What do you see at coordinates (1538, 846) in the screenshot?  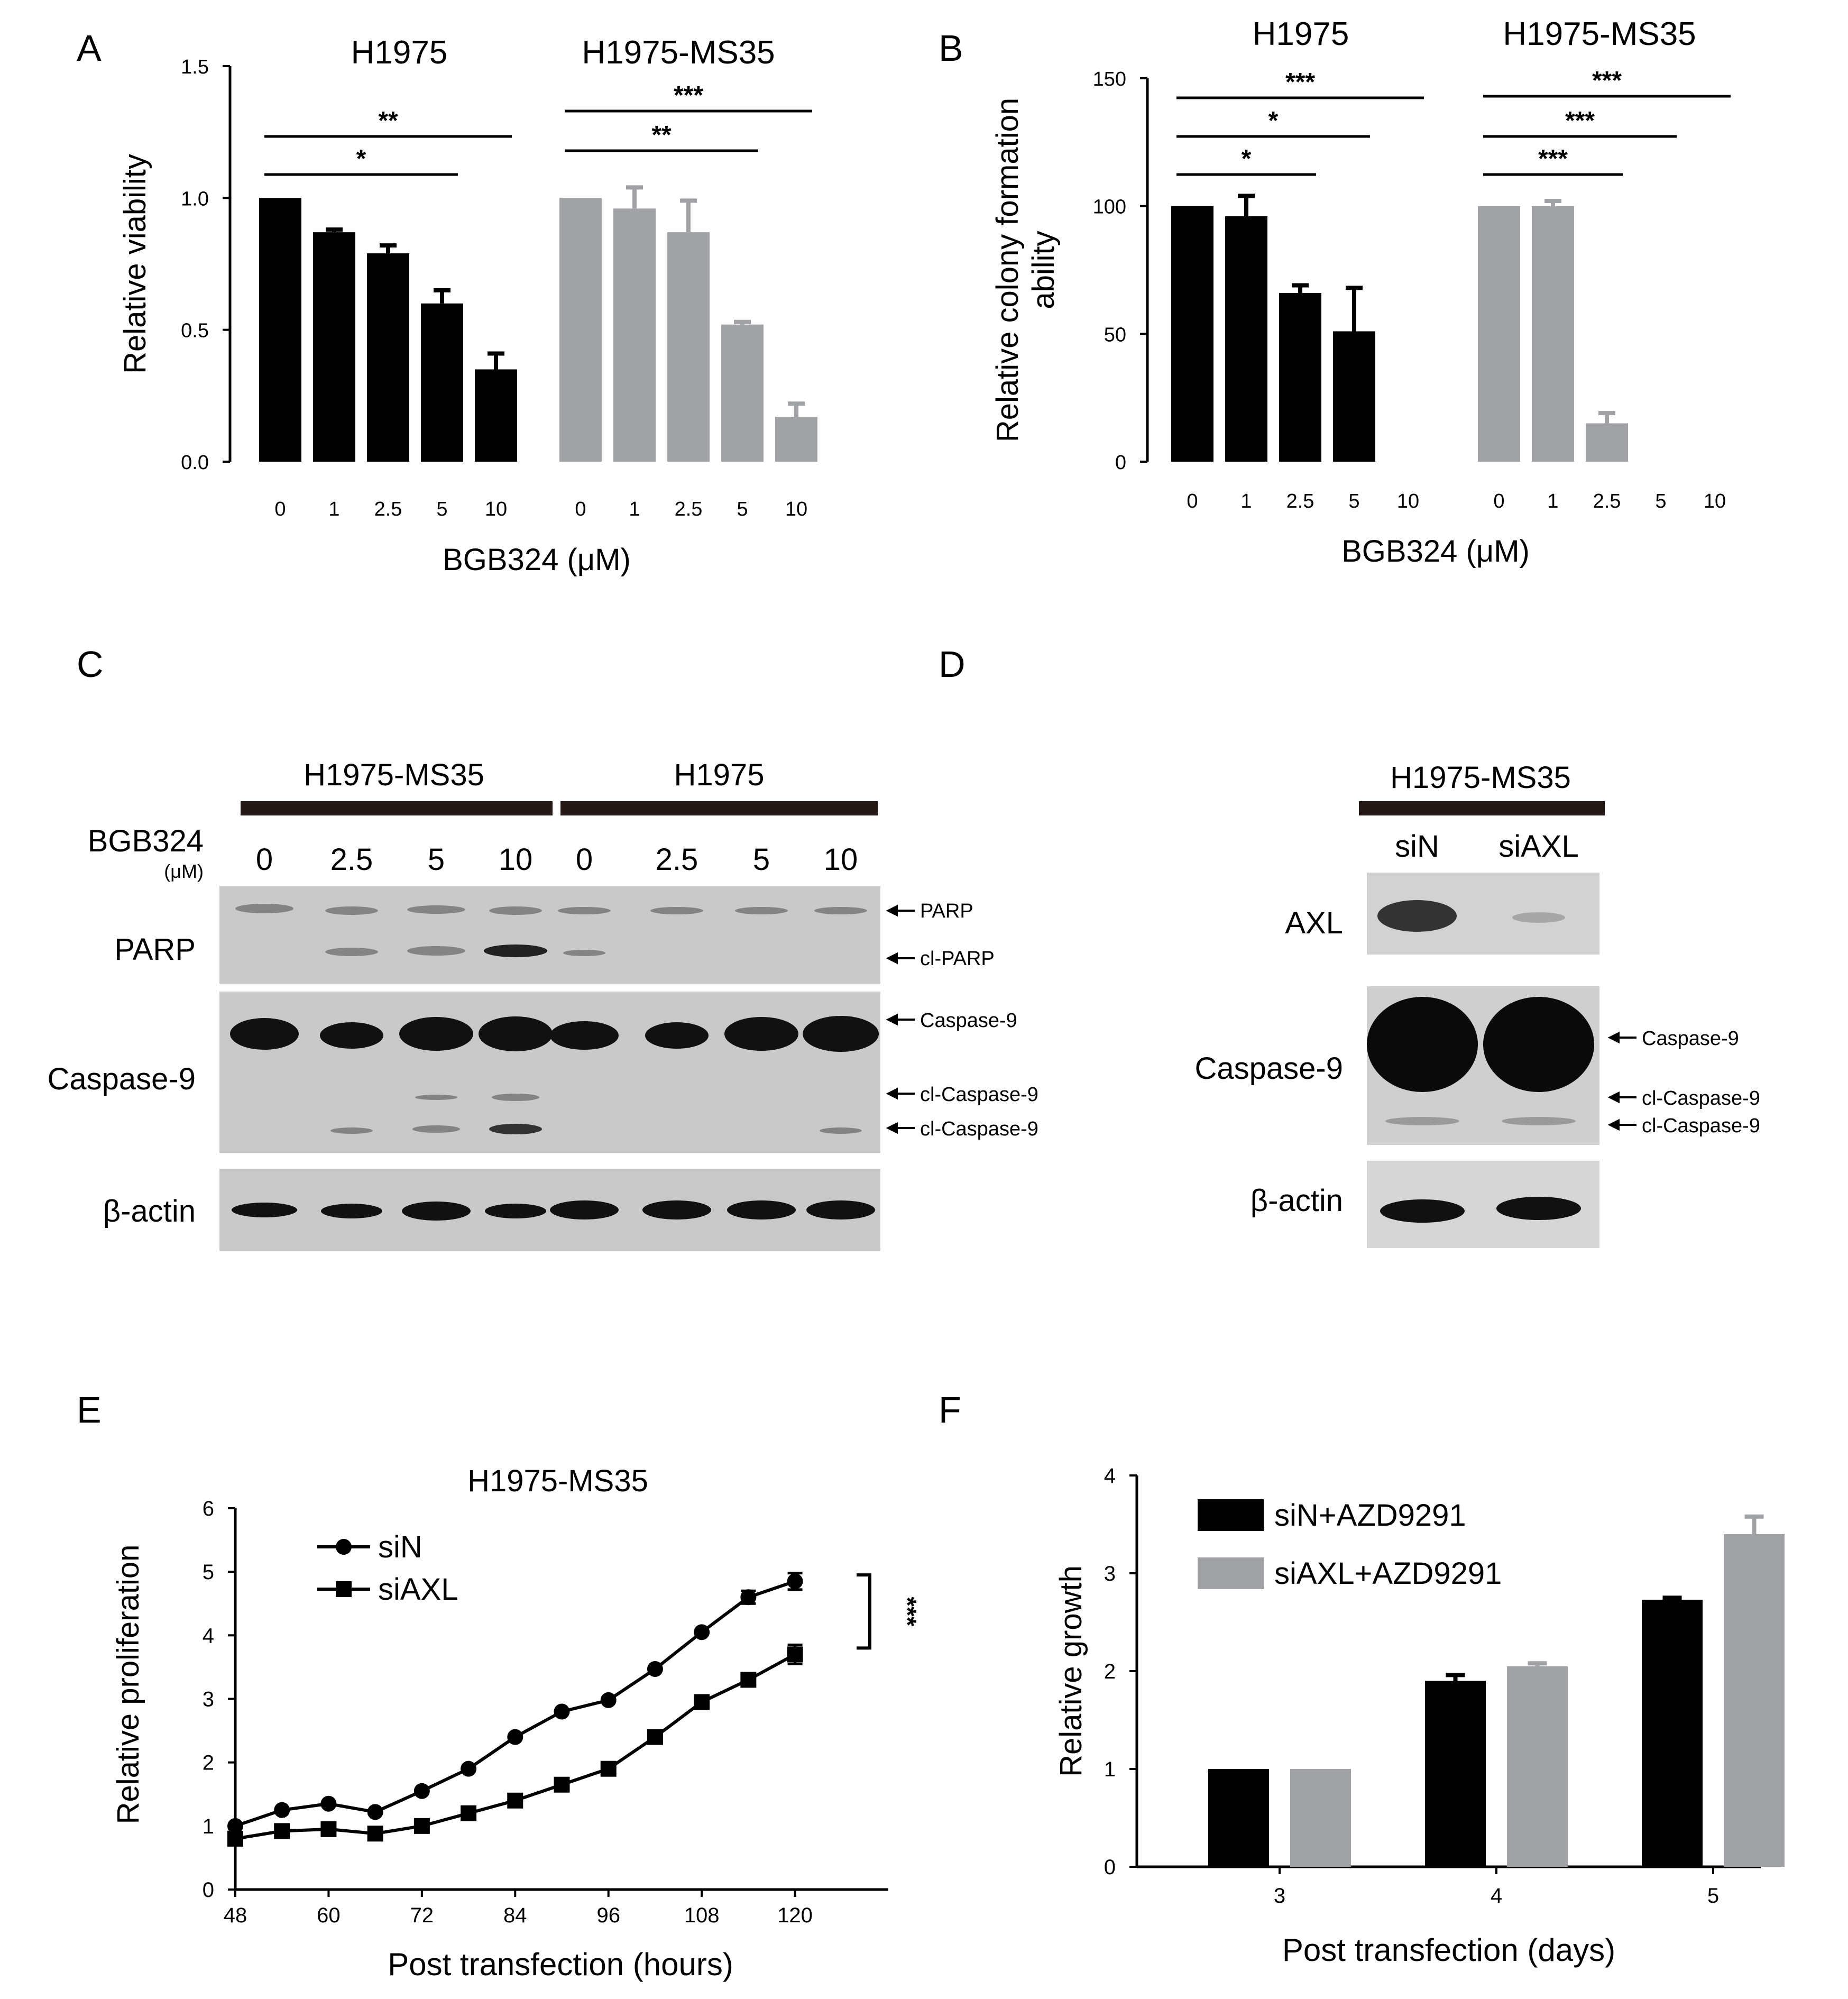 I see `blot-d-lane-siaxl: siAXL` at bounding box center [1538, 846].